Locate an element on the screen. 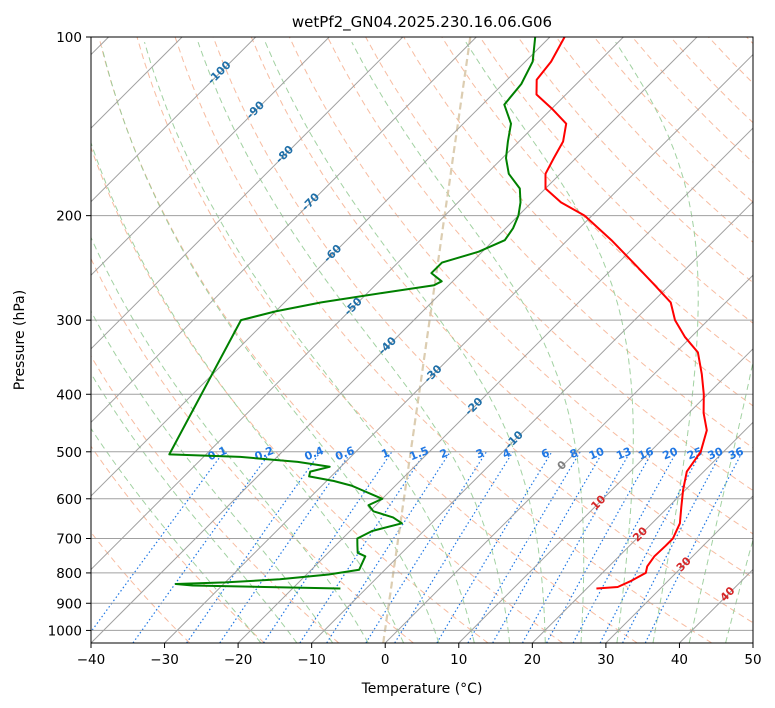 The image size is (775, 708). chart-title: wetPf2_GN04.2025.230.16.06.G06 is located at coordinates (422, 22).